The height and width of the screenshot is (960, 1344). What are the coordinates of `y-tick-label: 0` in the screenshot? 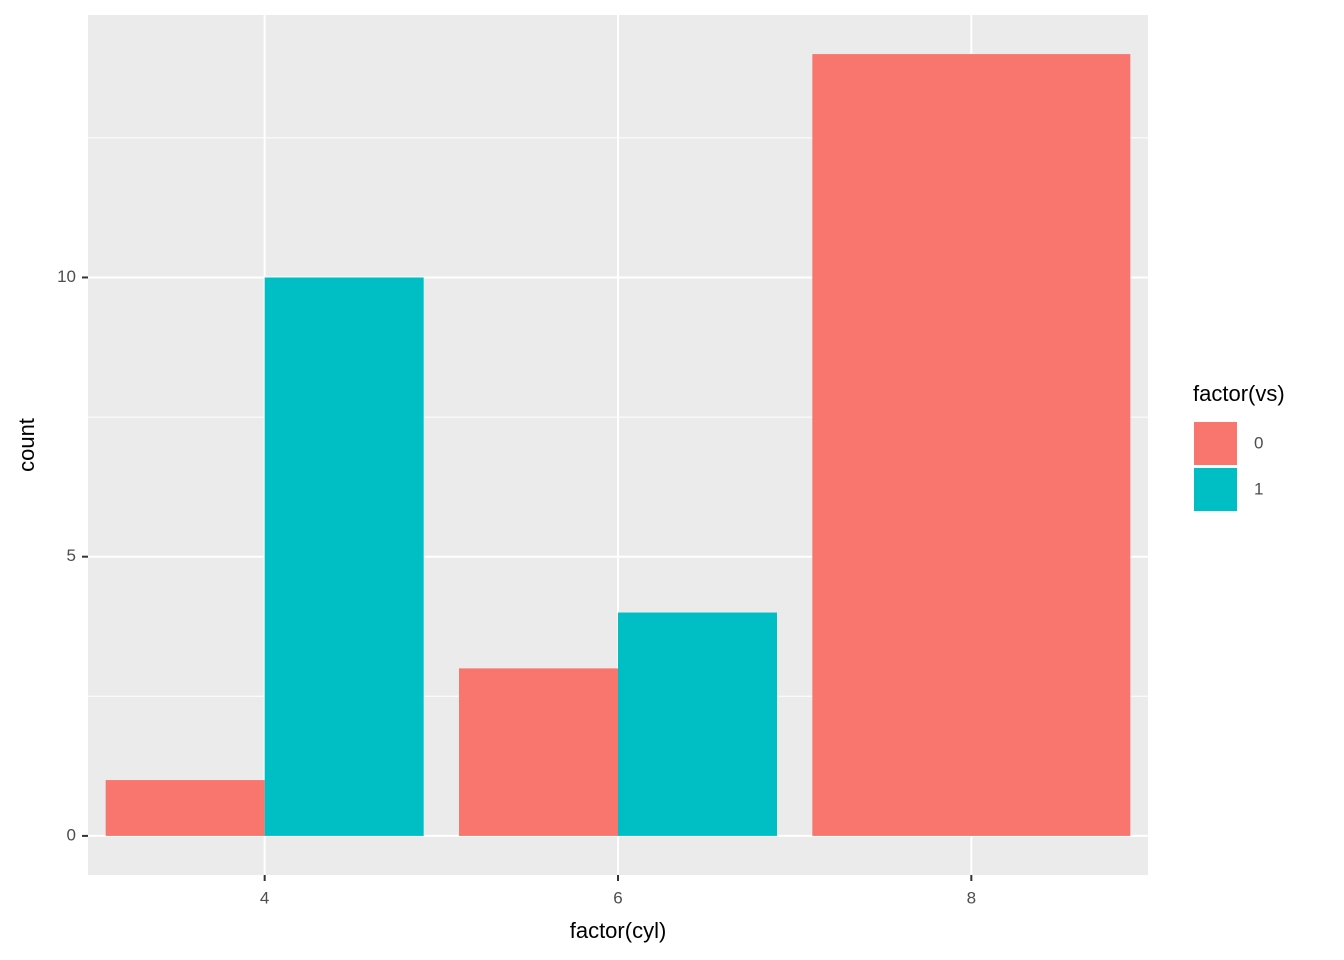 It's located at (71, 834).